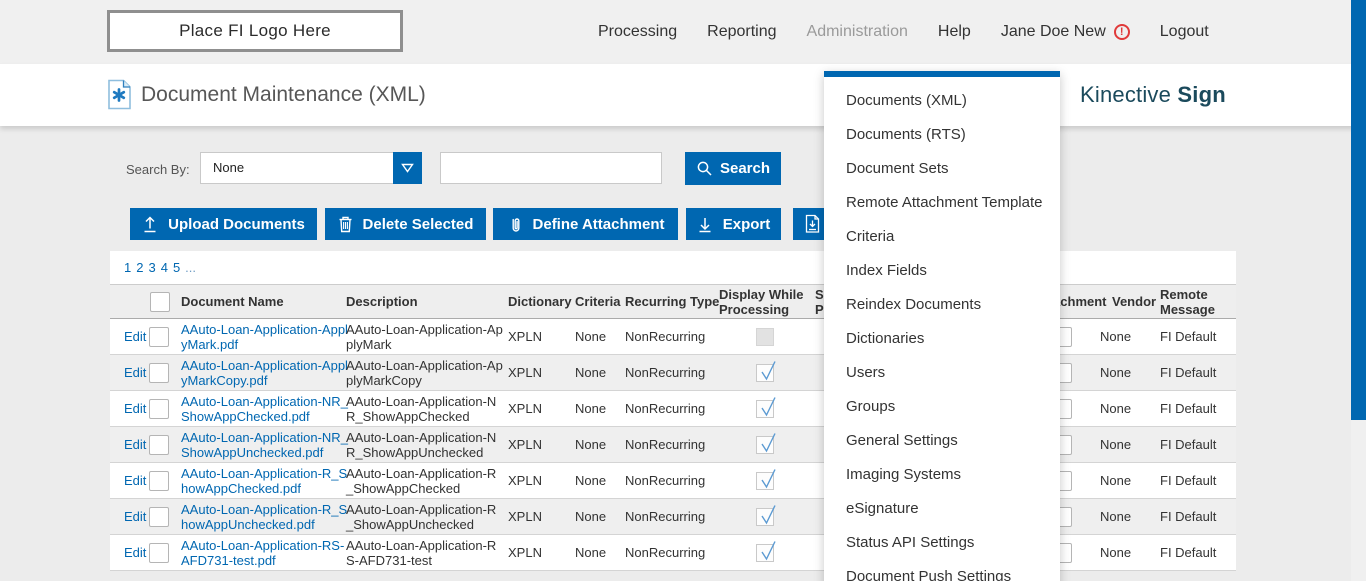  What do you see at coordinates (1201, 94) in the screenshot?
I see `brand-product: Sign` at bounding box center [1201, 94].